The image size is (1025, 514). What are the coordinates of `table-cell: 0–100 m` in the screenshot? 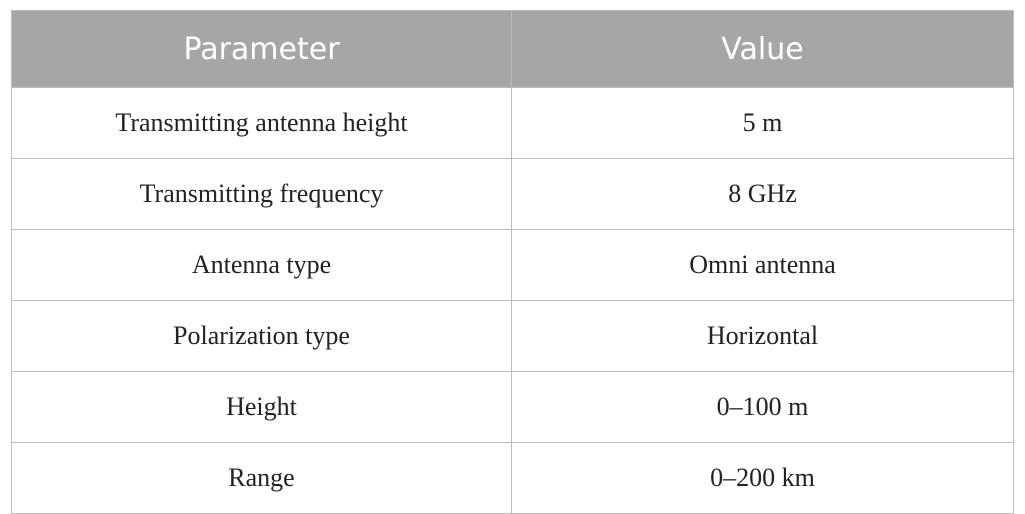 It's located at (762, 407).